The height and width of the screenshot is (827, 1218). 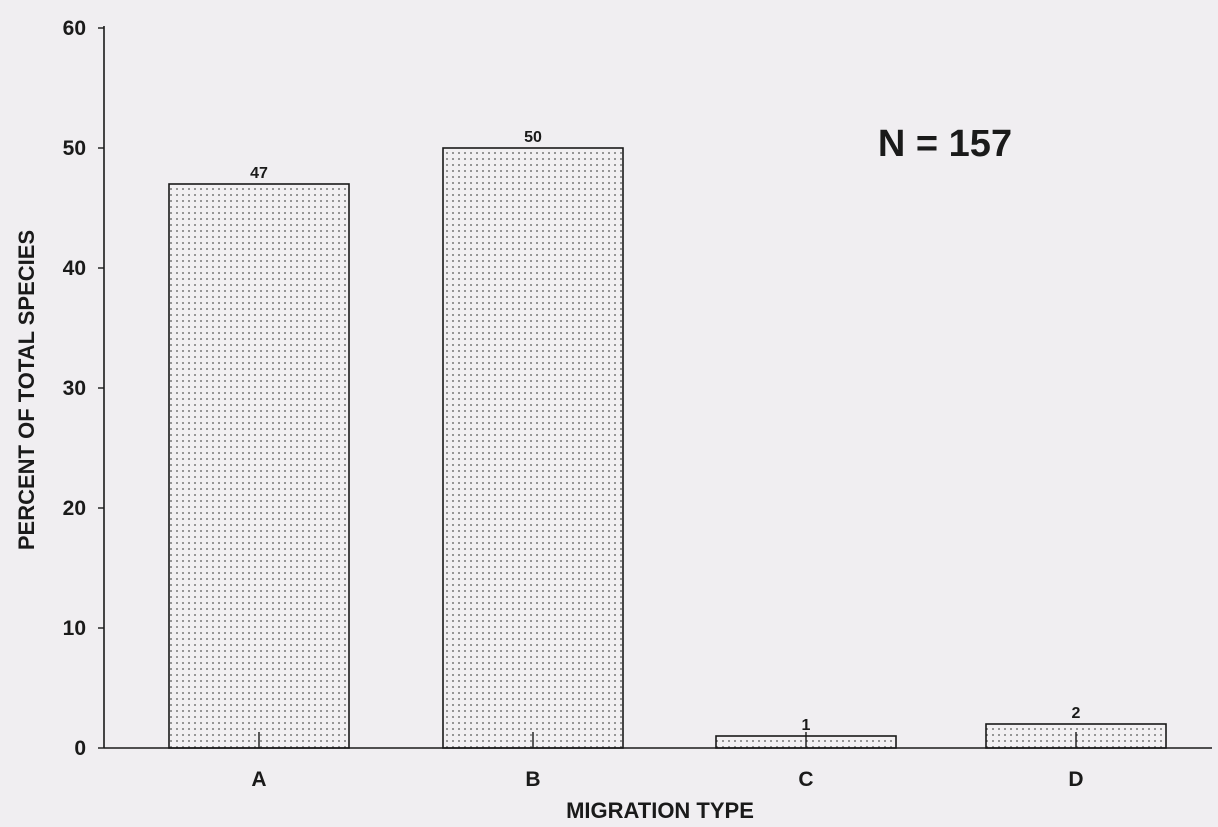 What do you see at coordinates (74, 268) in the screenshot?
I see `y-tick-label-40: 40` at bounding box center [74, 268].